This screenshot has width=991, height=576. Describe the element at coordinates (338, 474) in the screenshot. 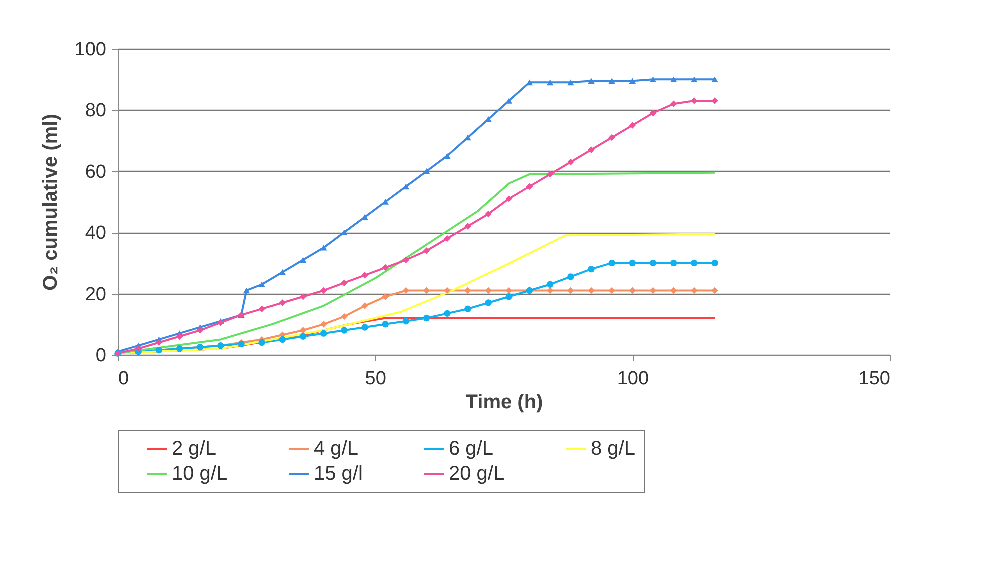

I see `legend-label: 15 g/l` at that location.